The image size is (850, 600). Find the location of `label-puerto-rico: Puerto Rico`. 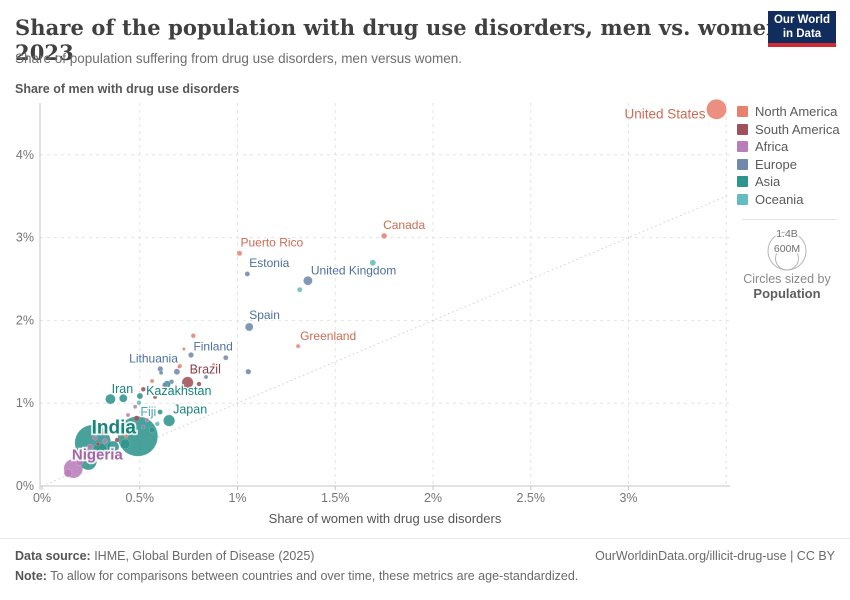

label-puerto-rico: Puerto Rico is located at coordinates (272, 242).